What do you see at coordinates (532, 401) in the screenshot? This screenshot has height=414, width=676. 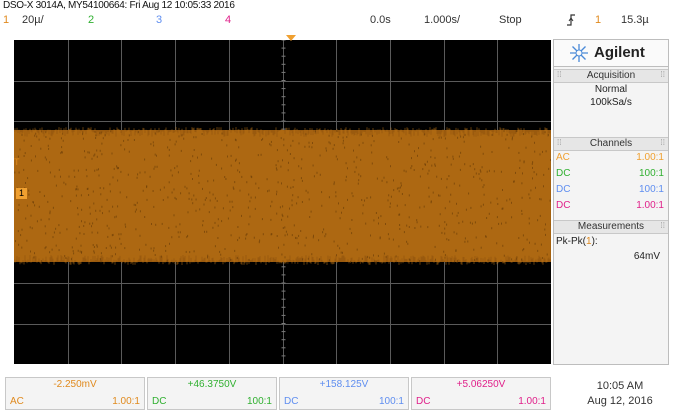 I see `ch4-probe-ratio: 1.00:1` at bounding box center [532, 401].